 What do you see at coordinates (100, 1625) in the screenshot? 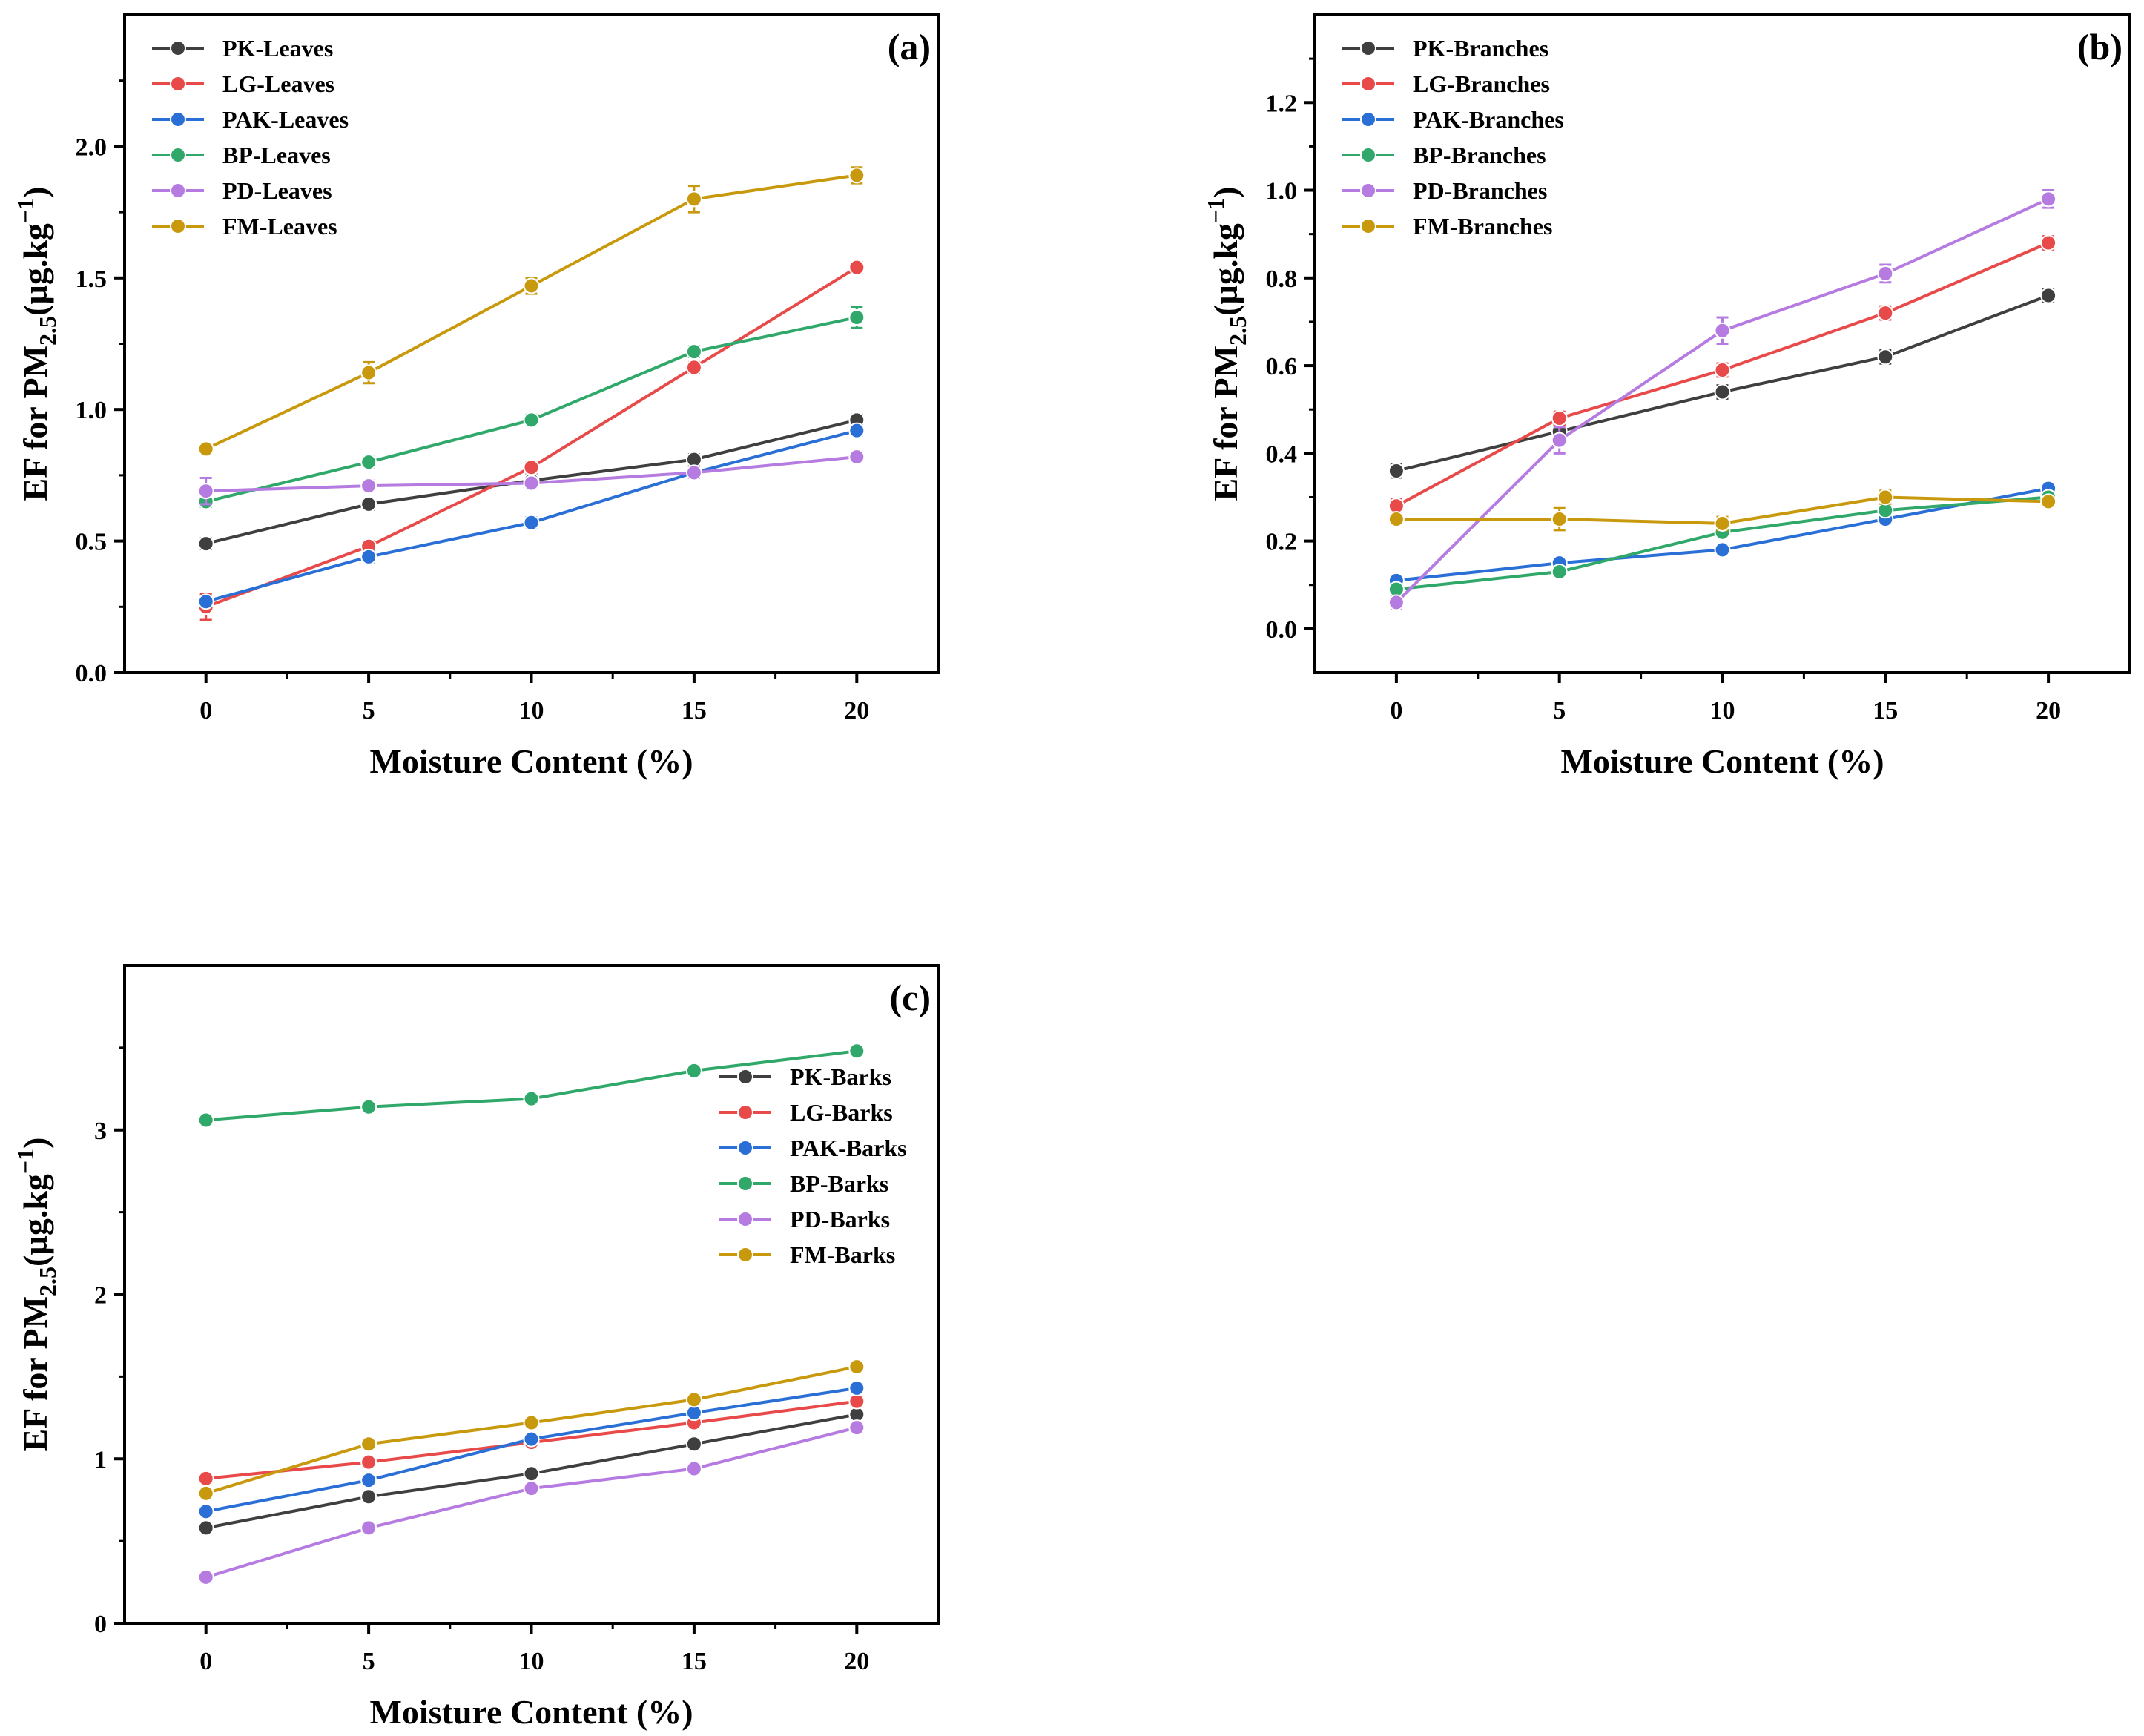
I see `y-tick-label: 0` at bounding box center [100, 1625].